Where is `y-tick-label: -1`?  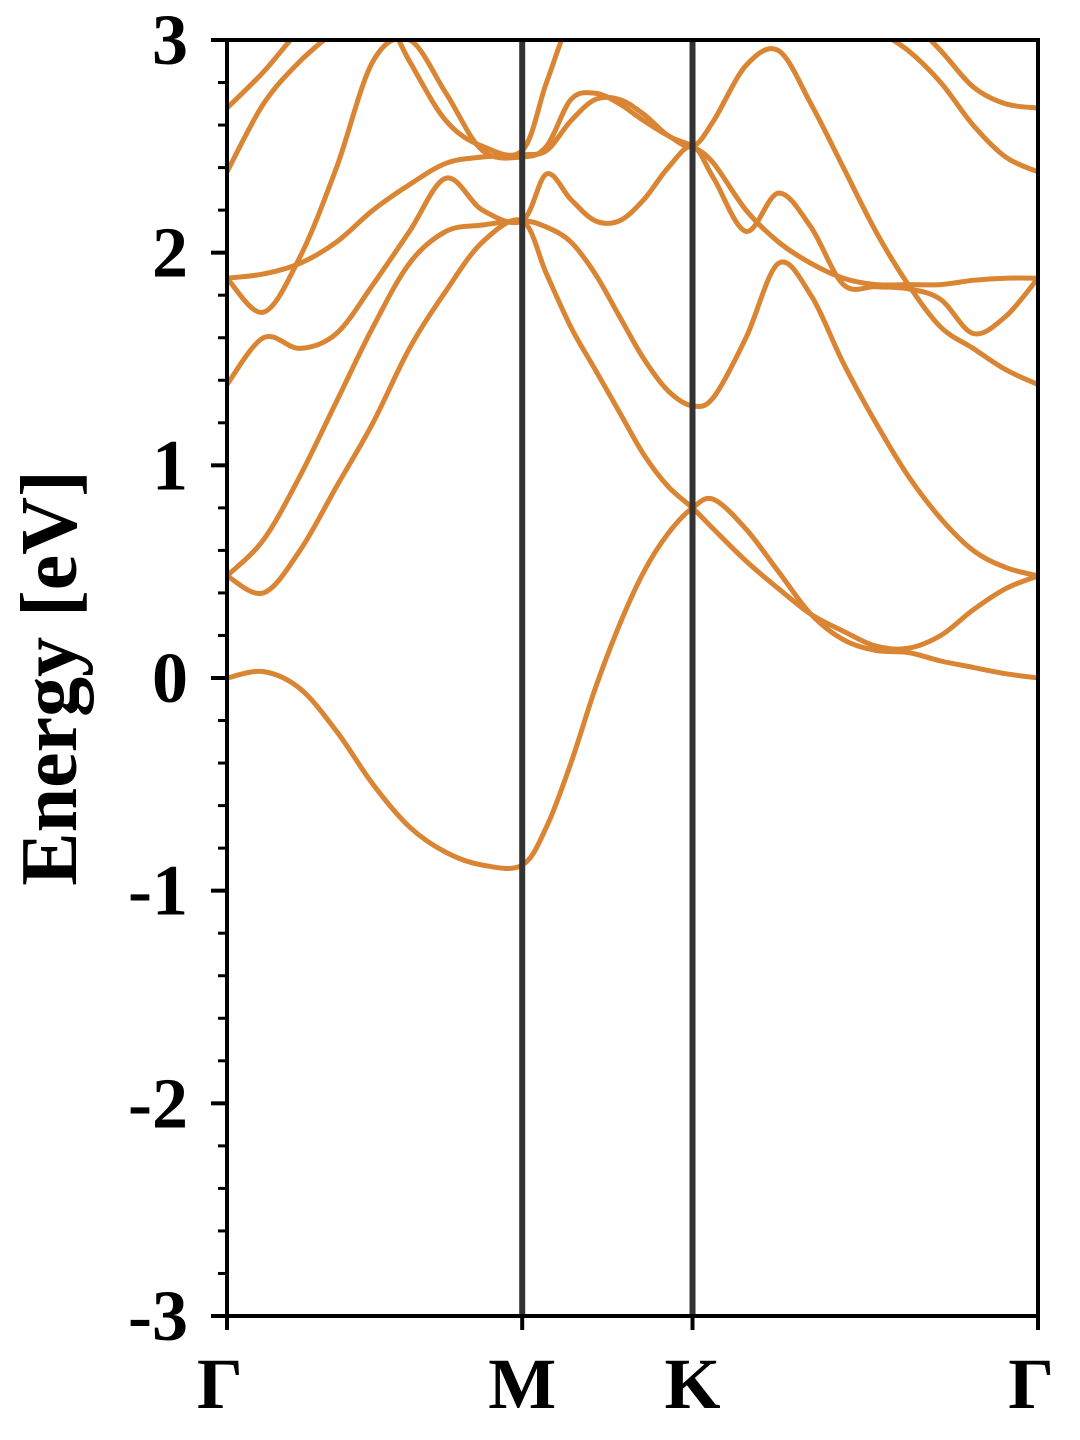
y-tick-label: -1 is located at coordinates (158, 891).